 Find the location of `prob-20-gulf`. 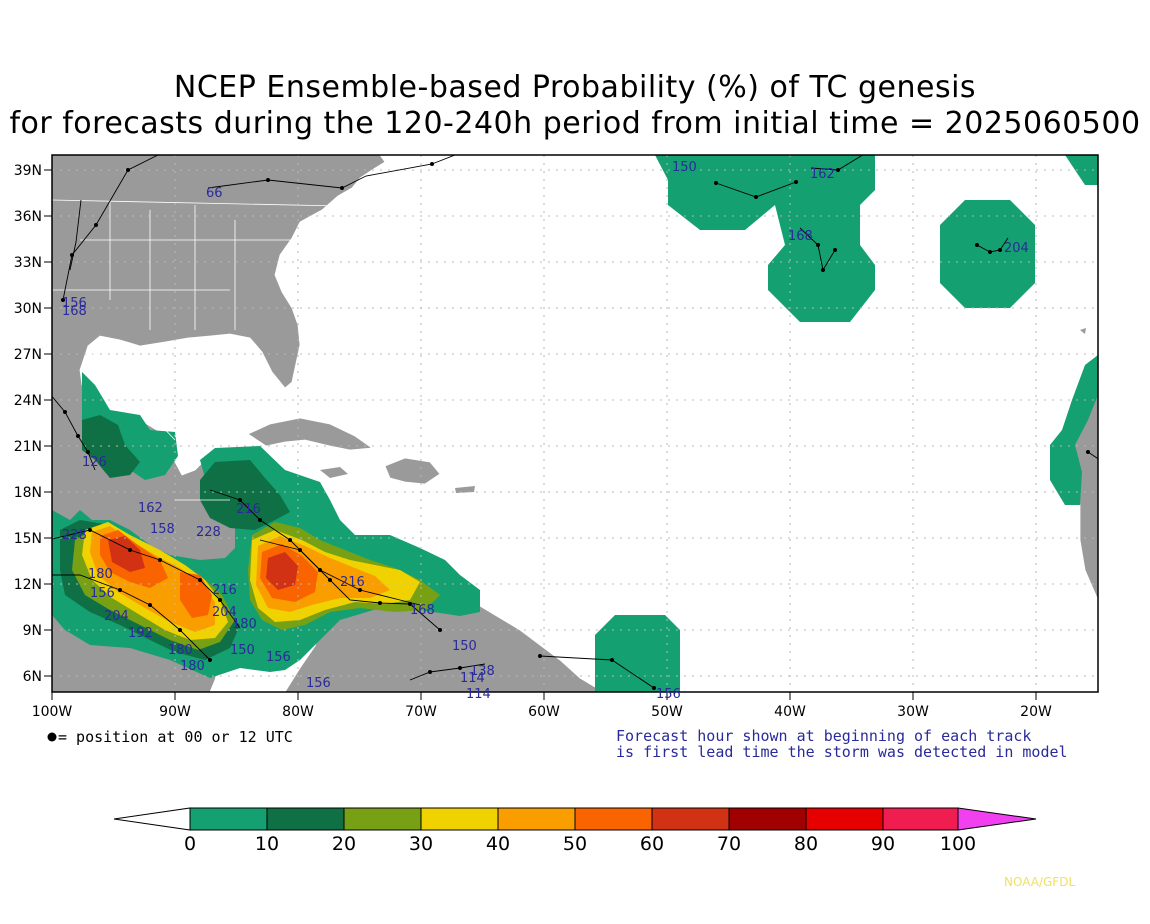

prob-20-gulf is located at coordinates (111, 446).